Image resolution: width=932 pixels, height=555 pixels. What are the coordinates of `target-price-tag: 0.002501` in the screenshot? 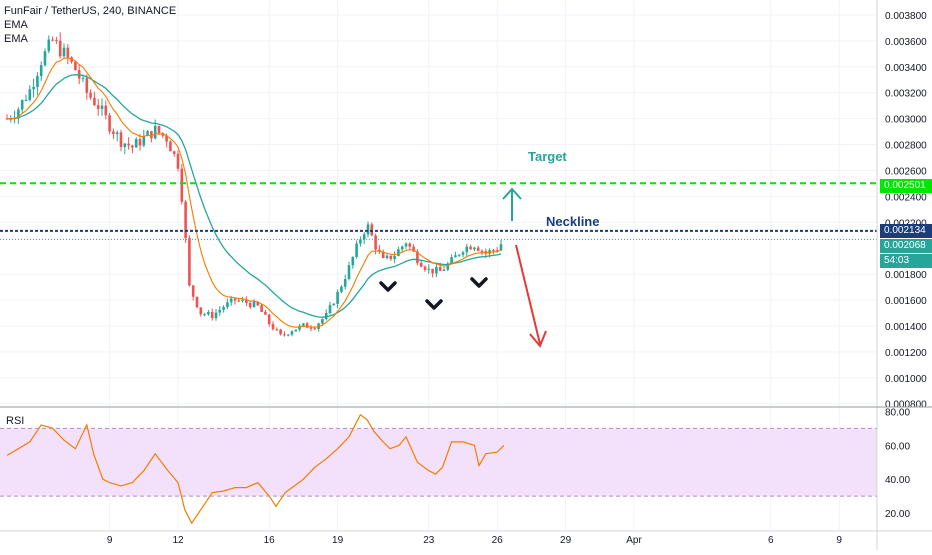 It's located at (906, 186).